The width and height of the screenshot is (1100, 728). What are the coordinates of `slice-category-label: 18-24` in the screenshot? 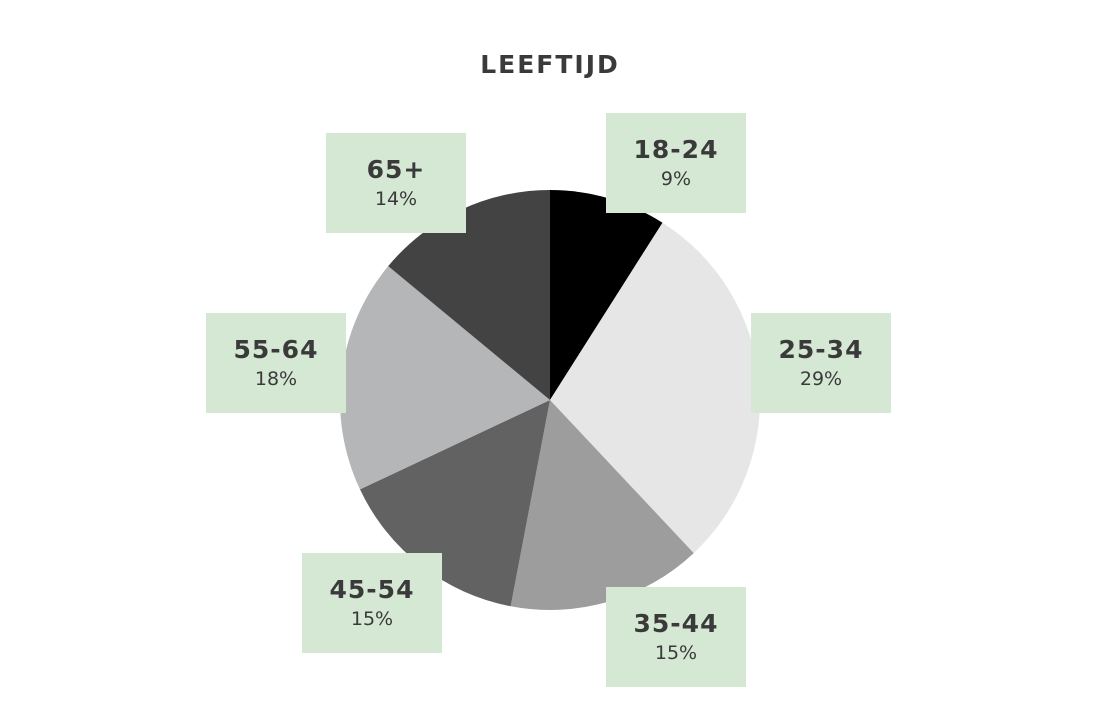 It's located at (676, 149).